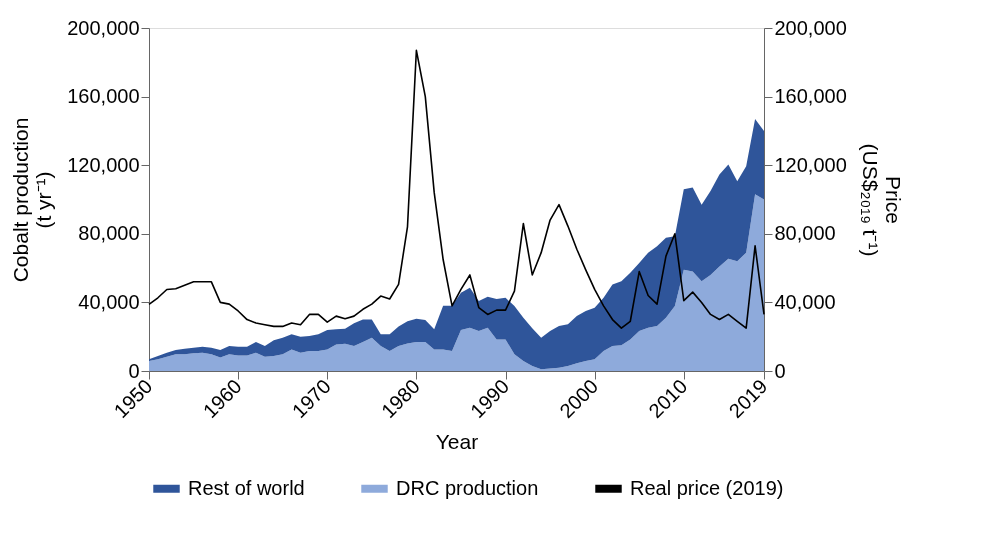  Describe the element at coordinates (109, 233) in the screenshot. I see `y-tick-label: 80,000` at that location.